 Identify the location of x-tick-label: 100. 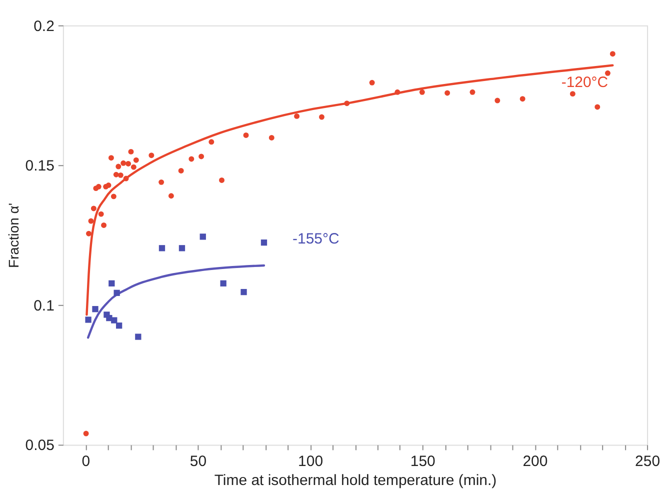
(311, 461).